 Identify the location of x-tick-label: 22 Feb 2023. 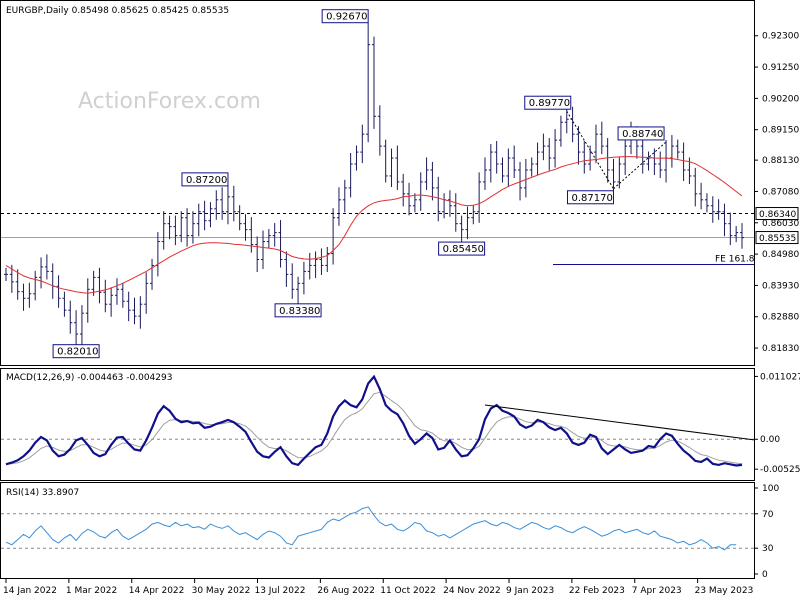
(597, 591).